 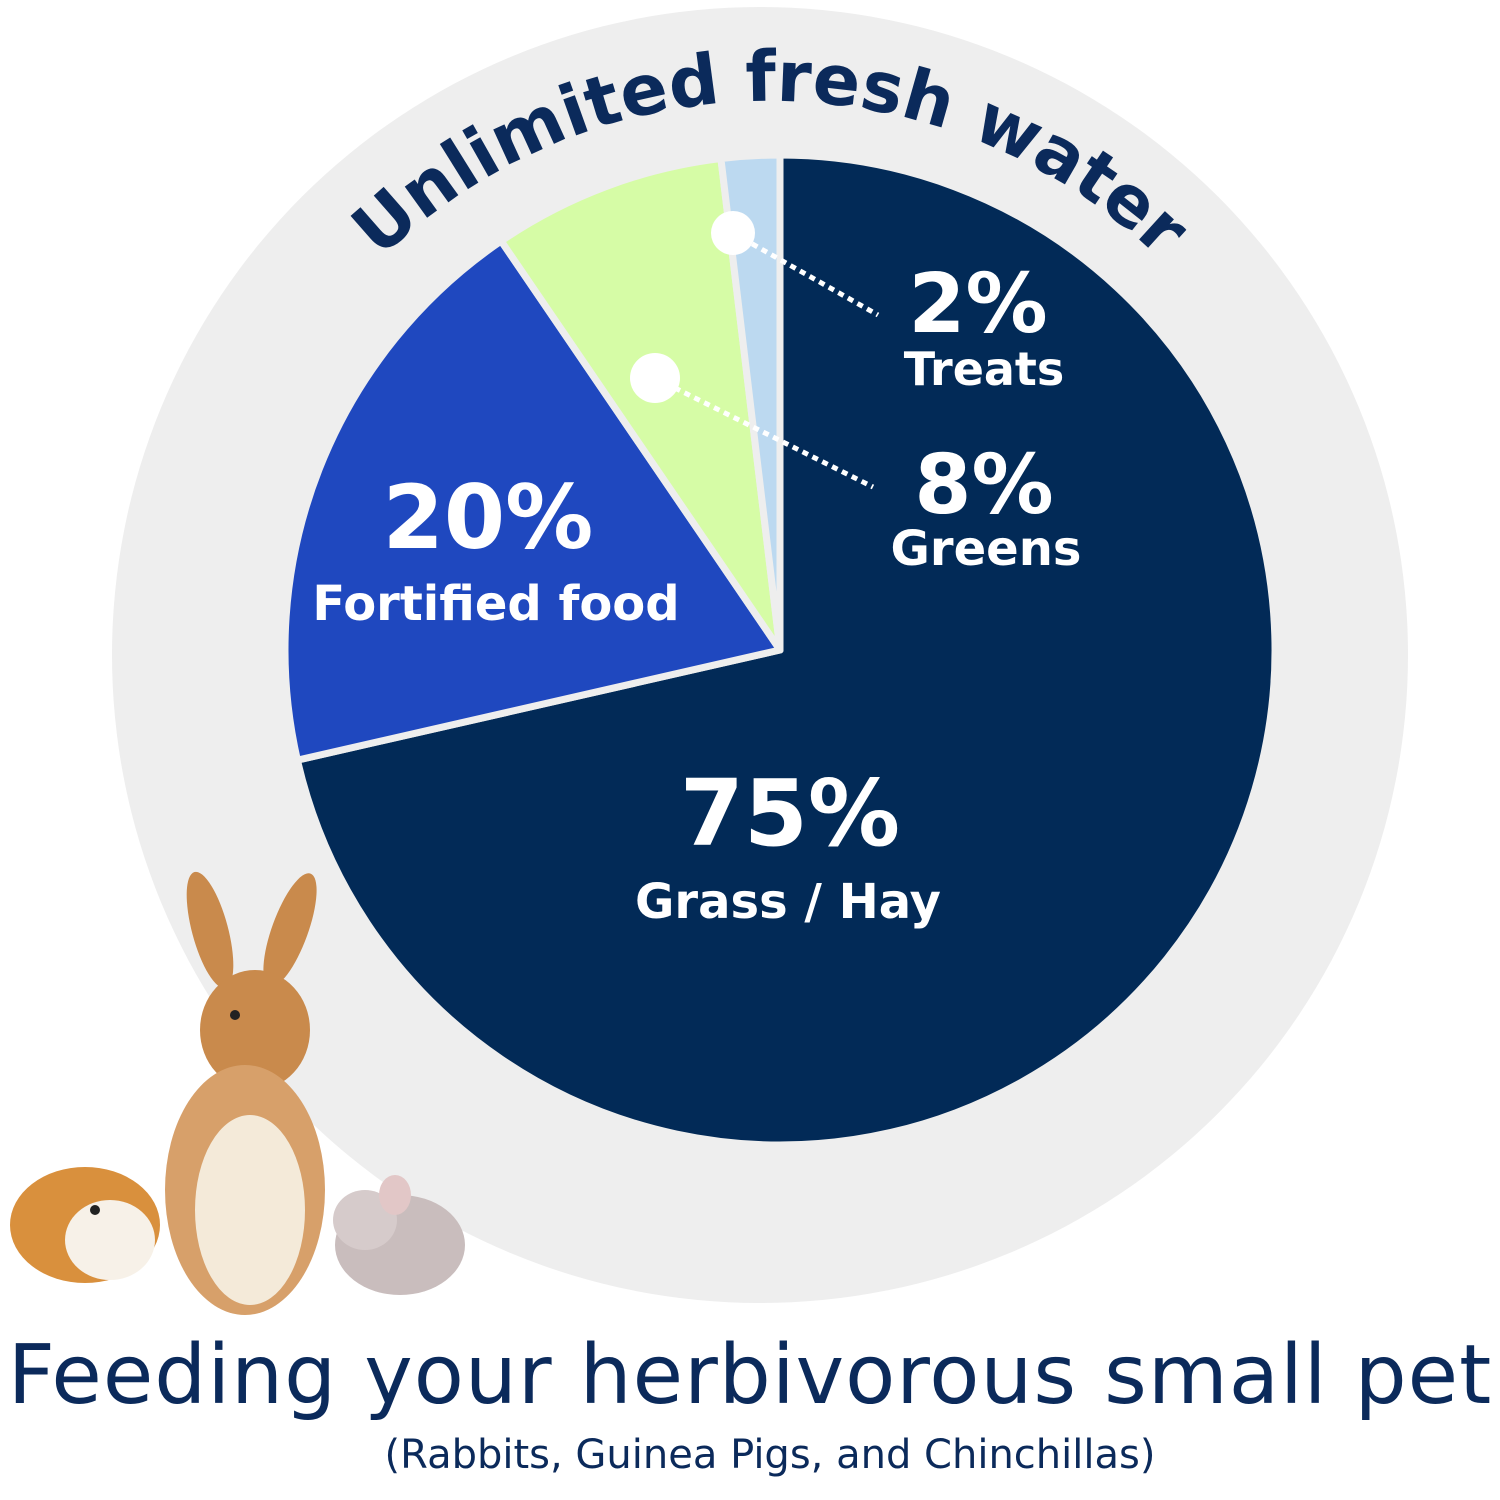 I want to click on greens-pointer-line, so click(x=764, y=432).